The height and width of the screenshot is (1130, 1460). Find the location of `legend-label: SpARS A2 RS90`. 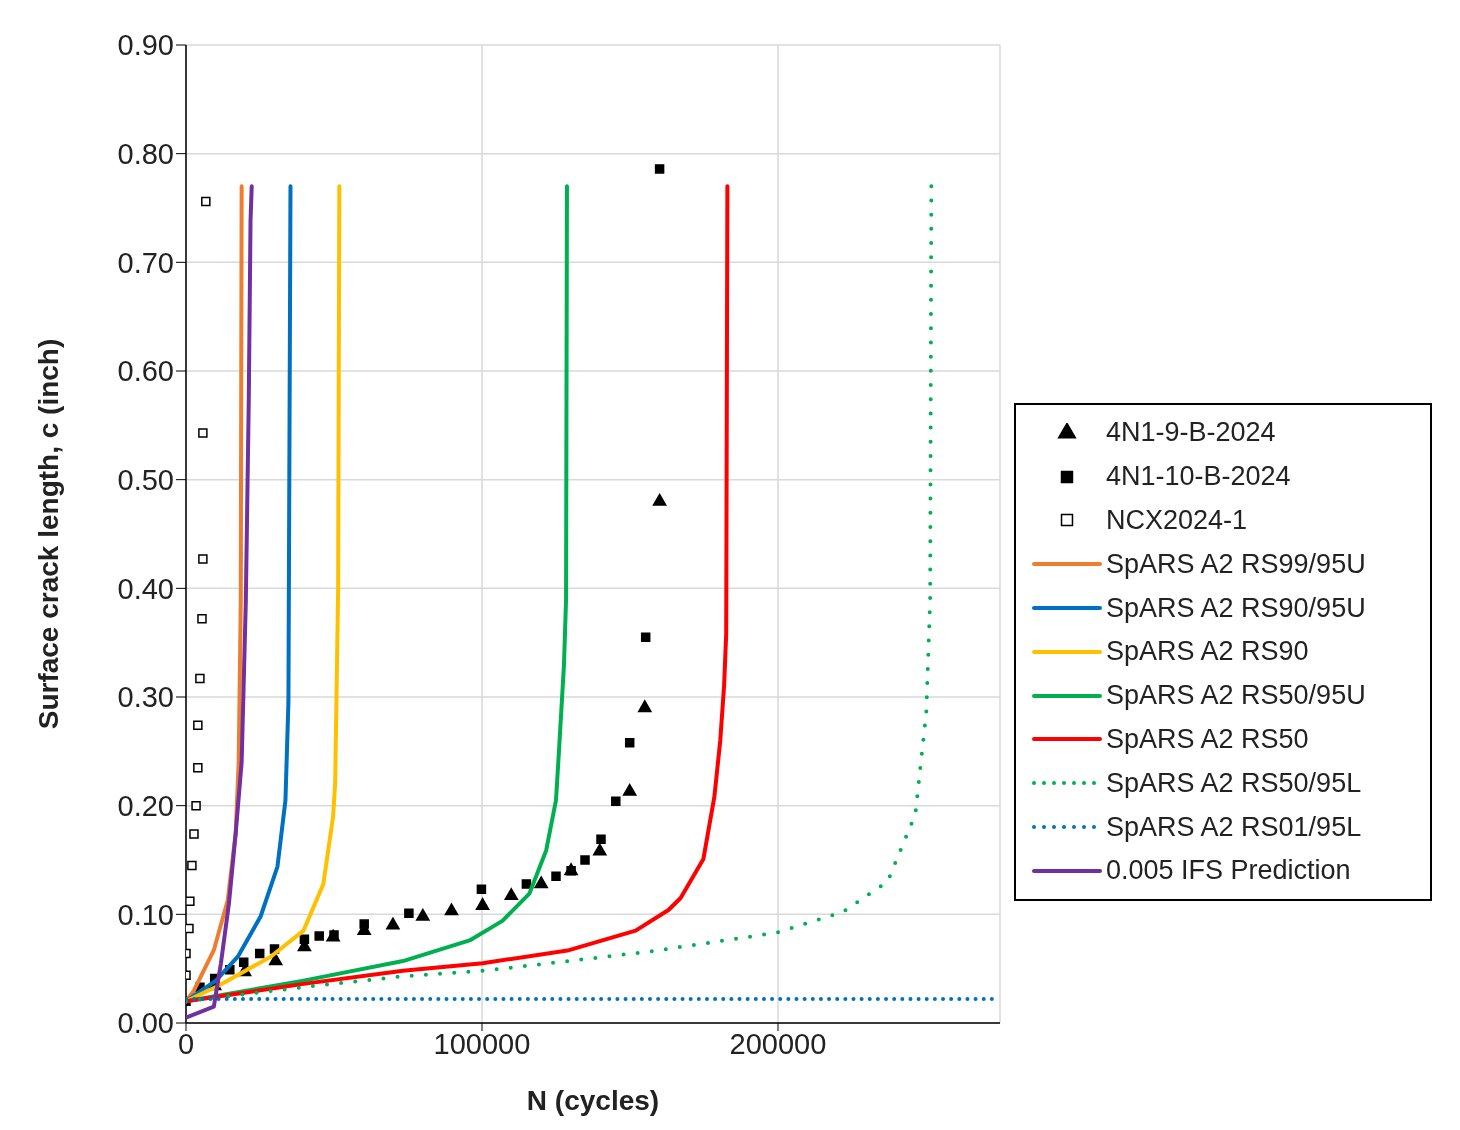

legend-label: SpARS A2 RS90 is located at coordinates (1207, 652).